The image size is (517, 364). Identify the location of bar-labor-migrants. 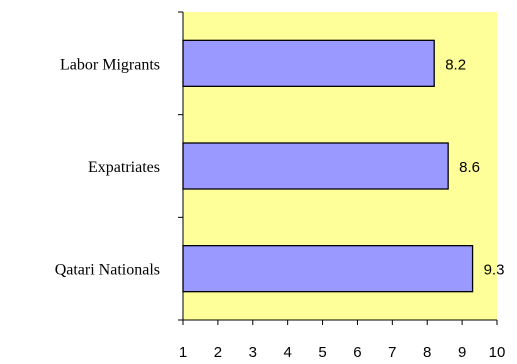
(308, 63).